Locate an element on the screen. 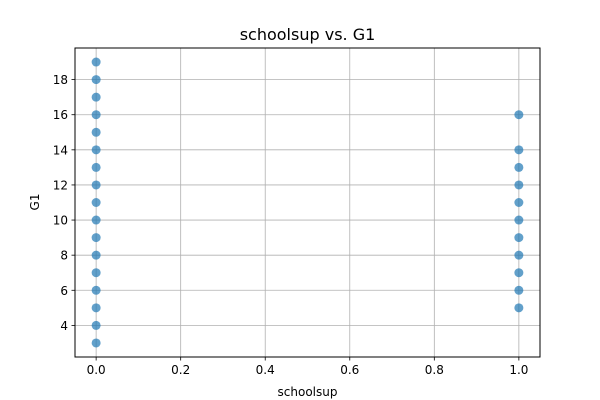 Image resolution: width=600 pixels, height=400 pixels. x-tick-label: 0.4 is located at coordinates (265, 370).